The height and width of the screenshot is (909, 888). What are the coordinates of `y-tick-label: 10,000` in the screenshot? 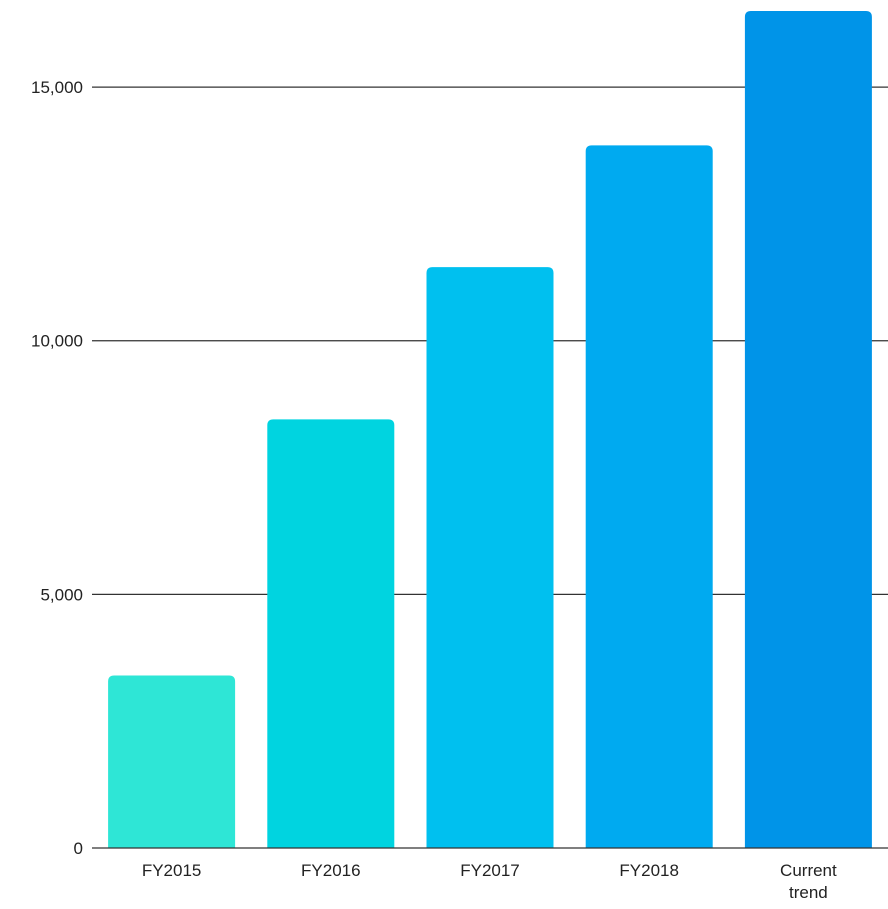 It's located at (57, 341).